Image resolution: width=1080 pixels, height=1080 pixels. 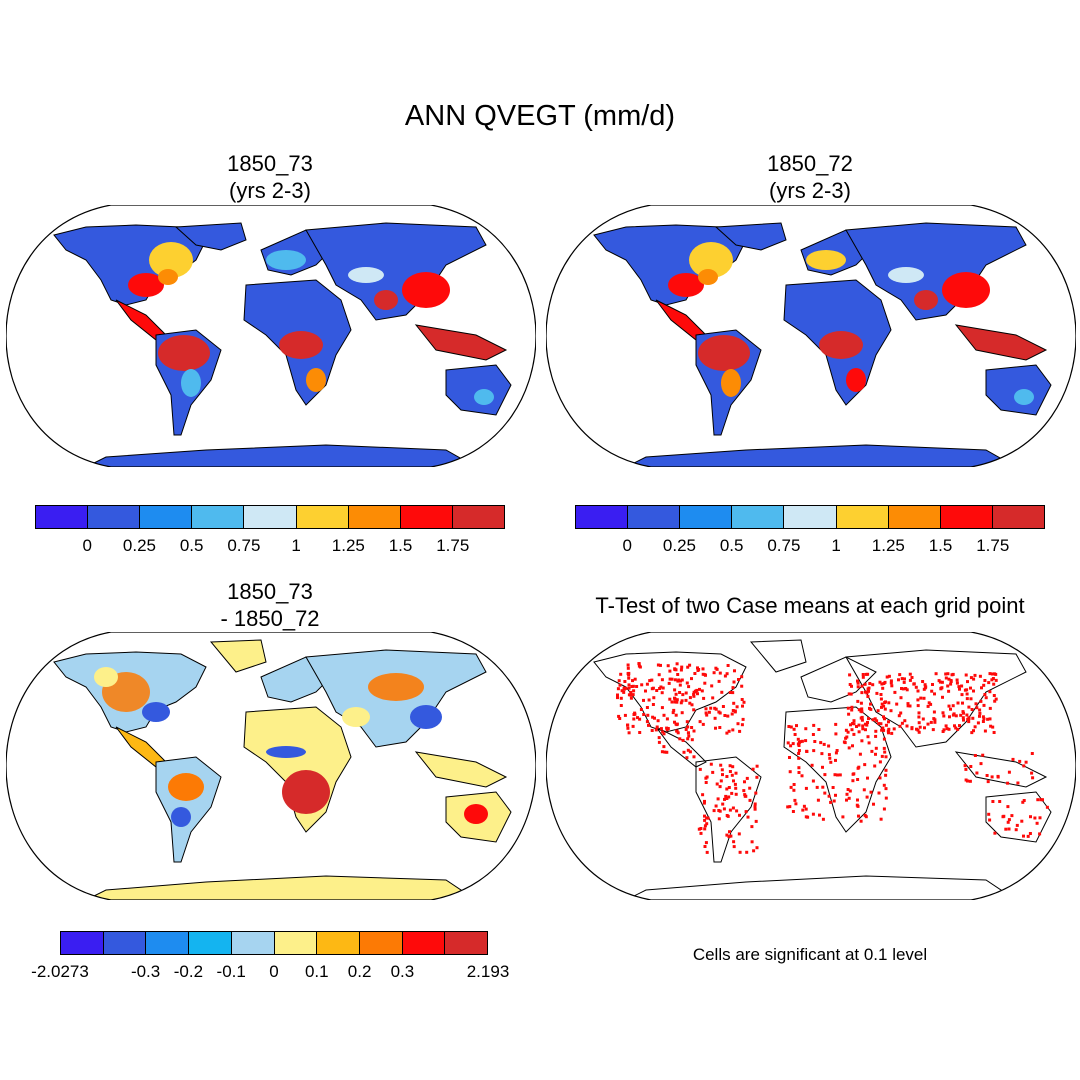 What do you see at coordinates (810, 190) in the screenshot?
I see `panel-title-case2-line2: (yrs 2-3)` at bounding box center [810, 190].